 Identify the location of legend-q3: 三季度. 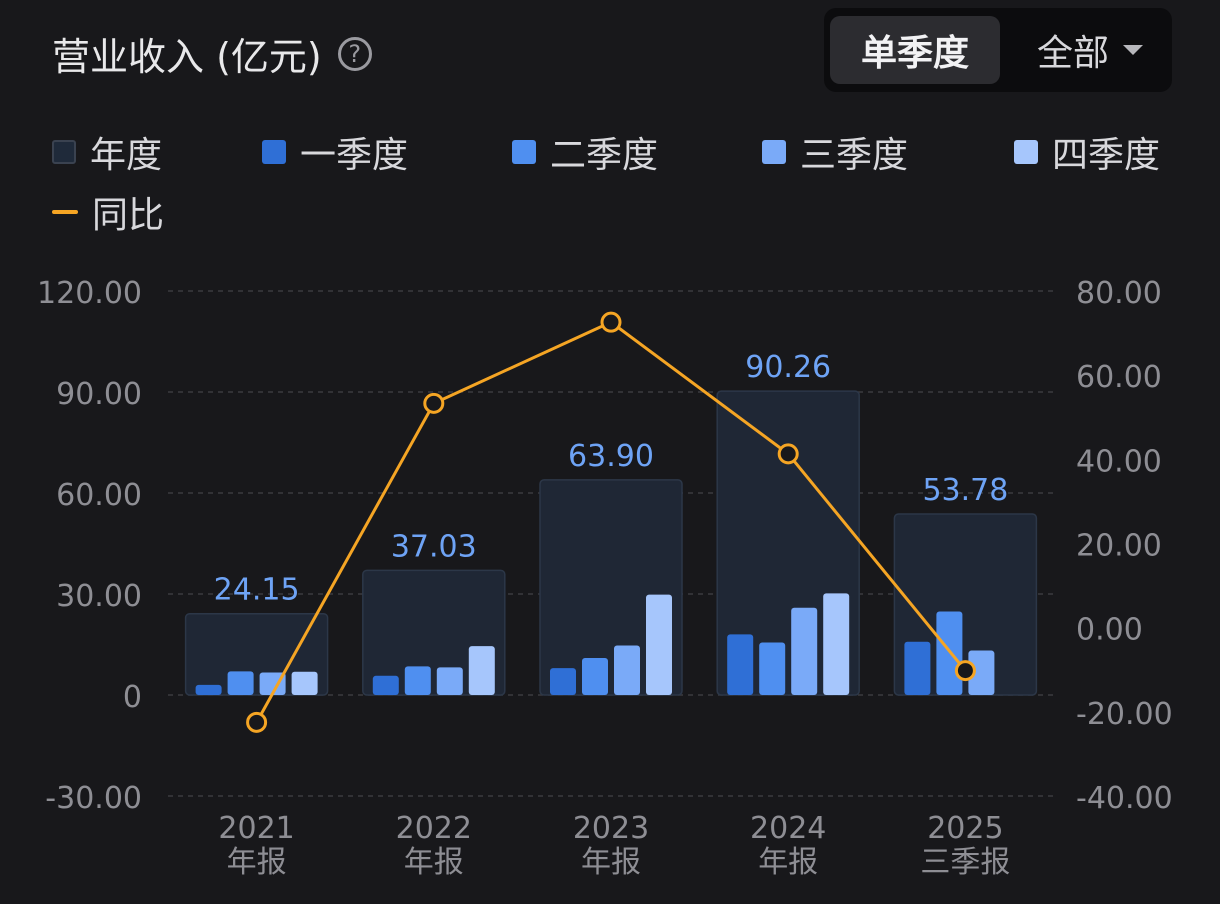
(835, 152).